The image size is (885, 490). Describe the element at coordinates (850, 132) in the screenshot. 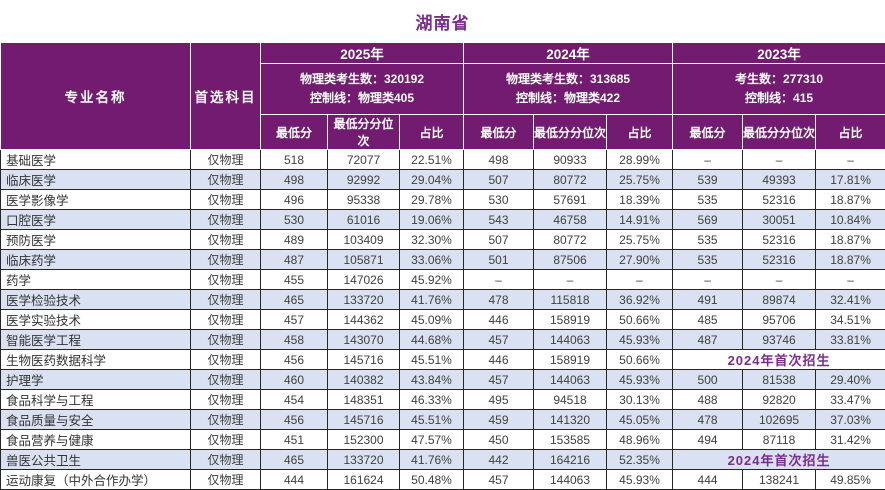

I see `subcol-ratio-2023: 占比` at that location.